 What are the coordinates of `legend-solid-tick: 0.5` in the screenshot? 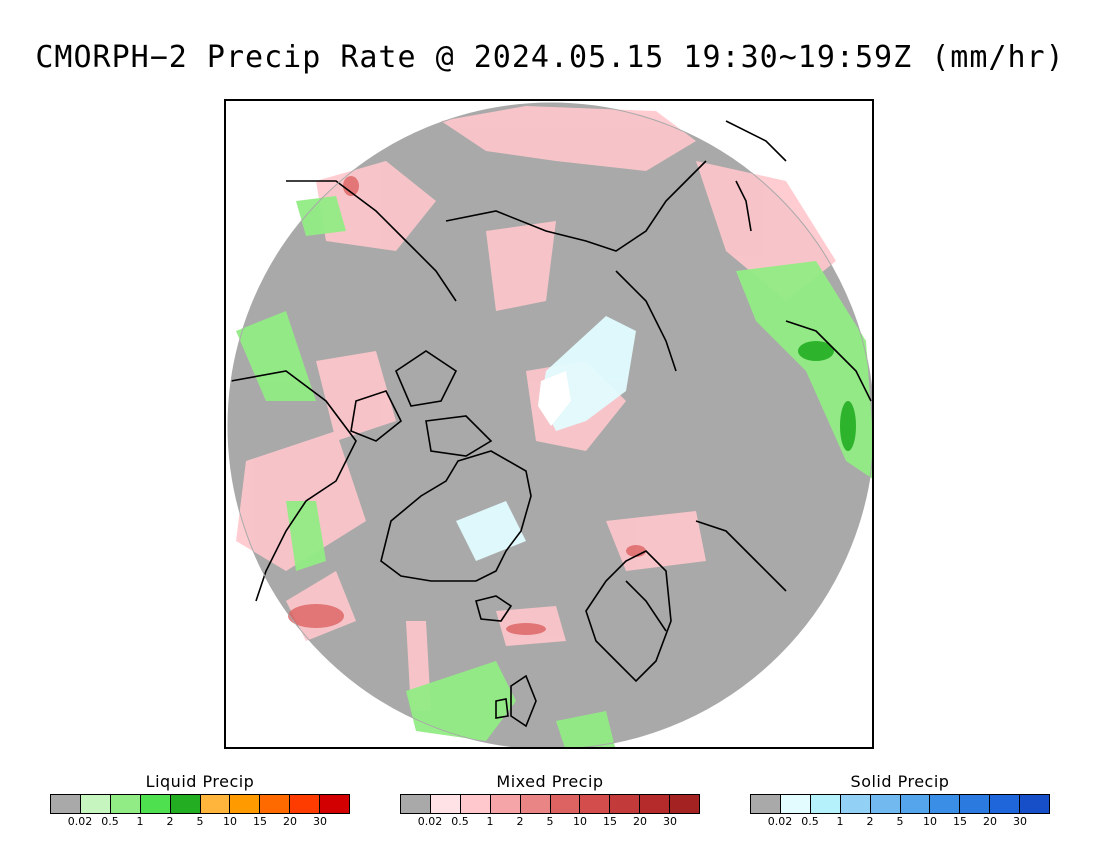 It's located at (810, 821).